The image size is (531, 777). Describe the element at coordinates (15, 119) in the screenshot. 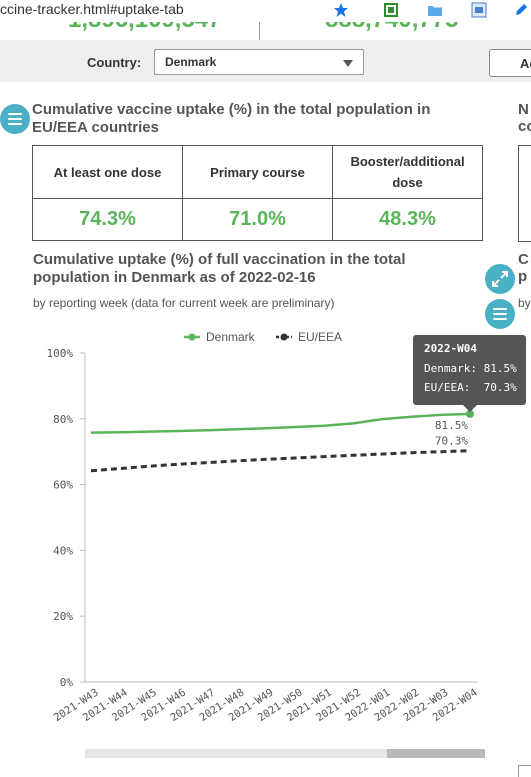

I see `hamburger-menu-icon` at that location.